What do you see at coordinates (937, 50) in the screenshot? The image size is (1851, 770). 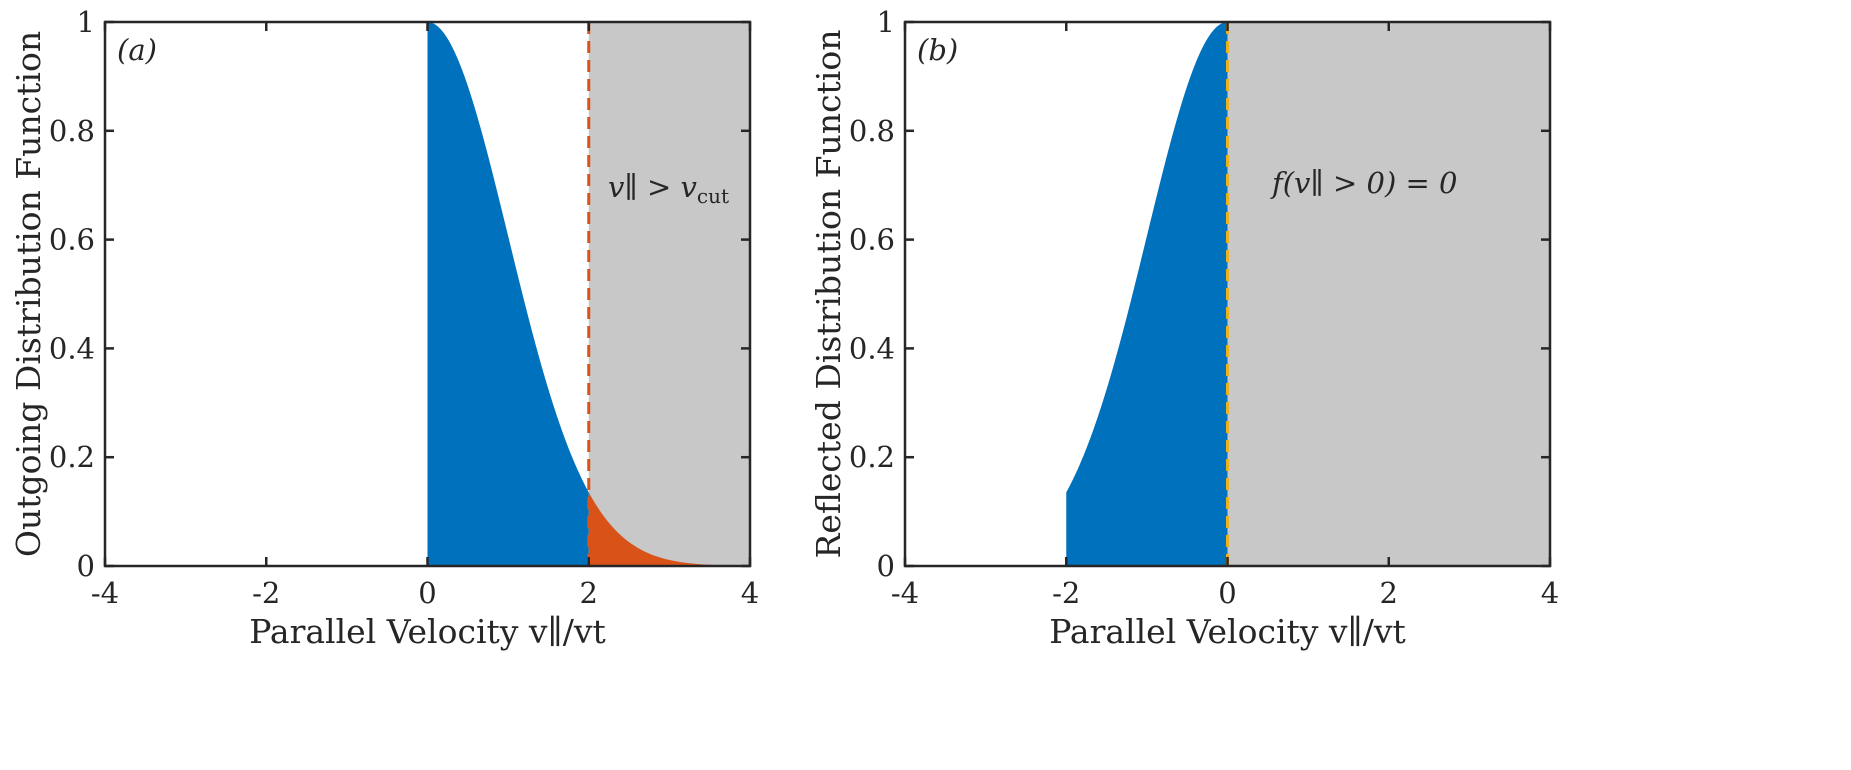 I see `panel-label: (b)` at bounding box center [937, 50].